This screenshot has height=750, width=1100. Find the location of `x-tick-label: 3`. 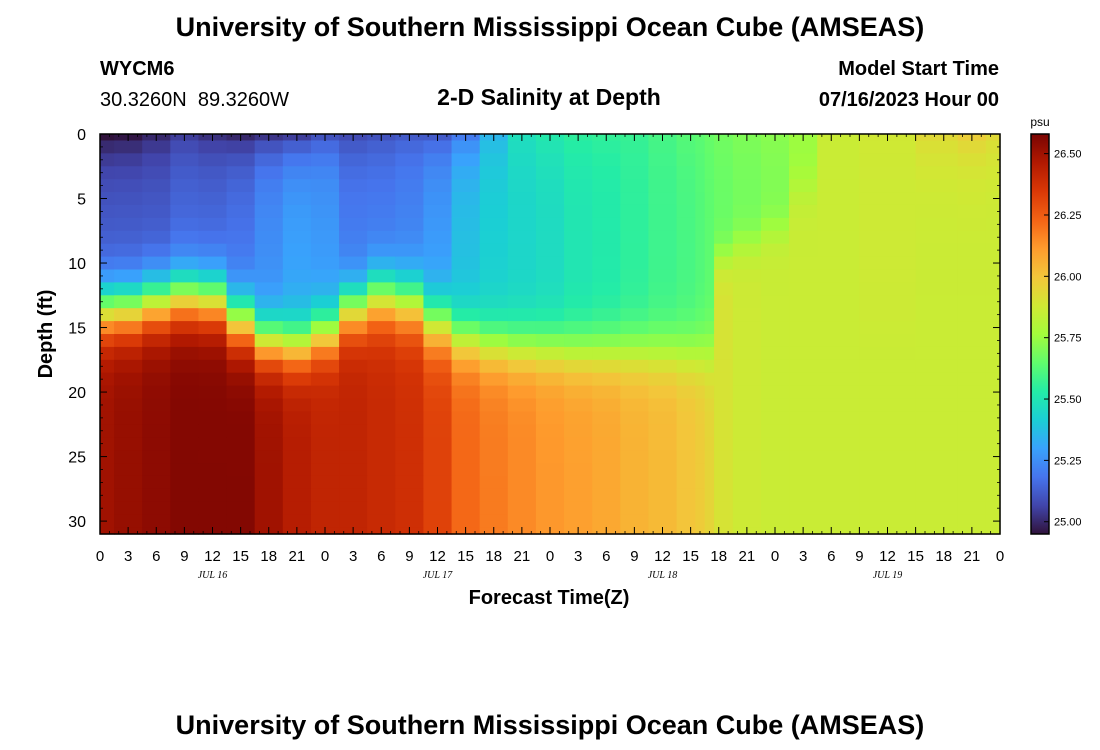

x-tick-label: 3 is located at coordinates (128, 556).